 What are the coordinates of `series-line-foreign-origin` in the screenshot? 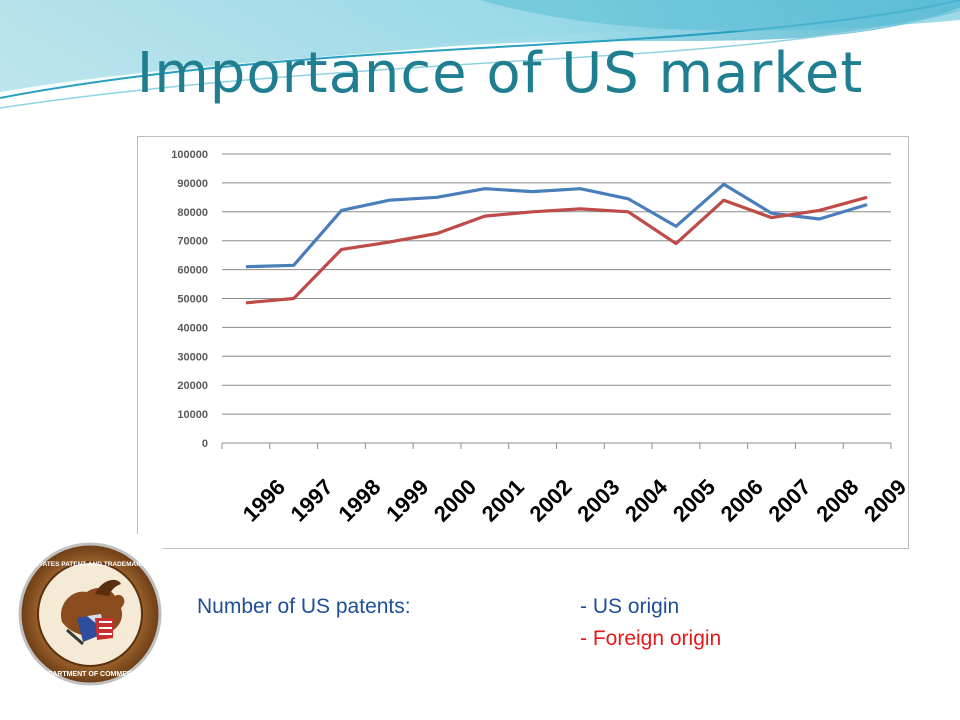 It's located at (556, 250).